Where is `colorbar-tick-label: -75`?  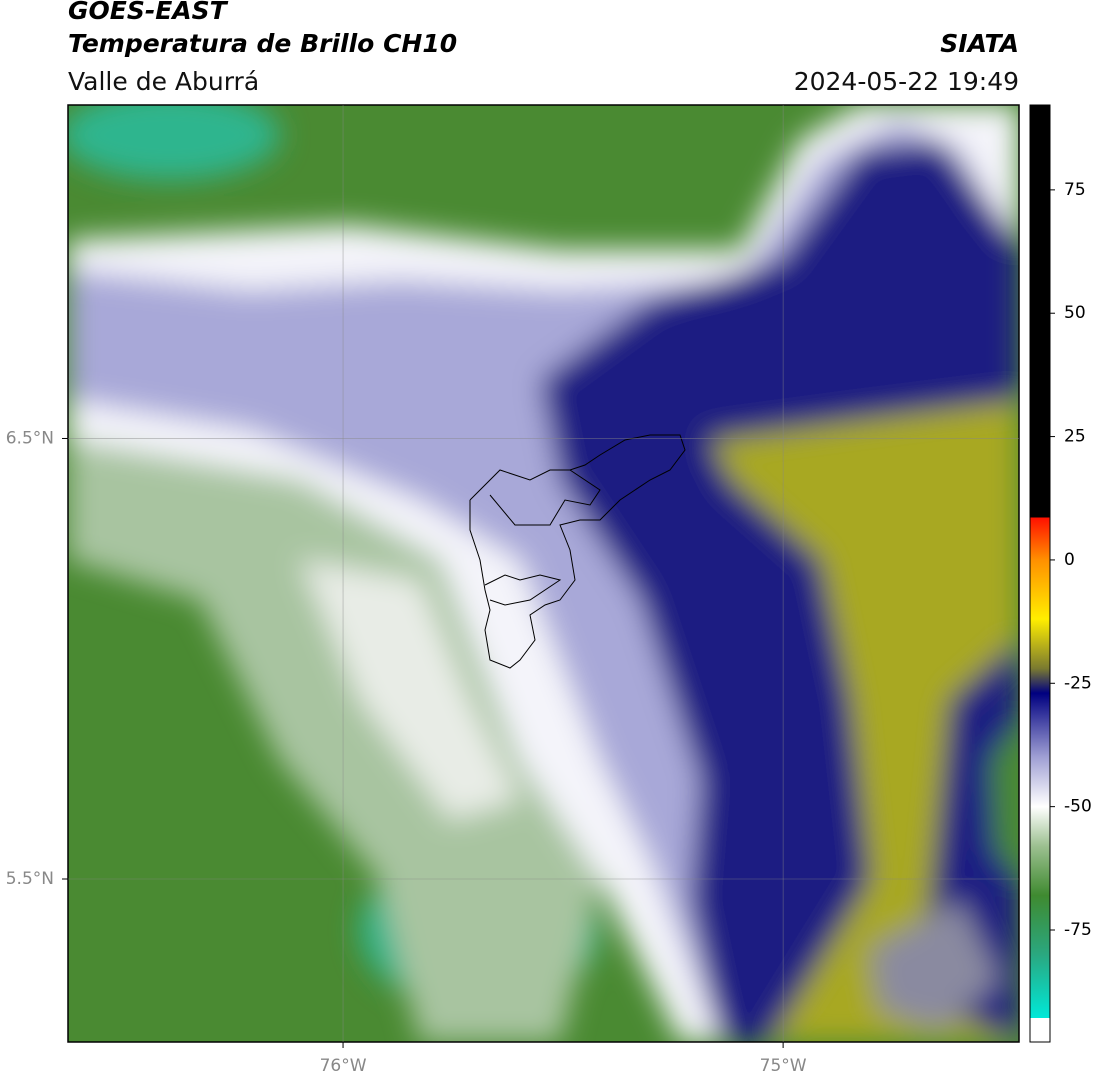
colorbar-tick-label: -75 is located at coordinates (1078, 930).